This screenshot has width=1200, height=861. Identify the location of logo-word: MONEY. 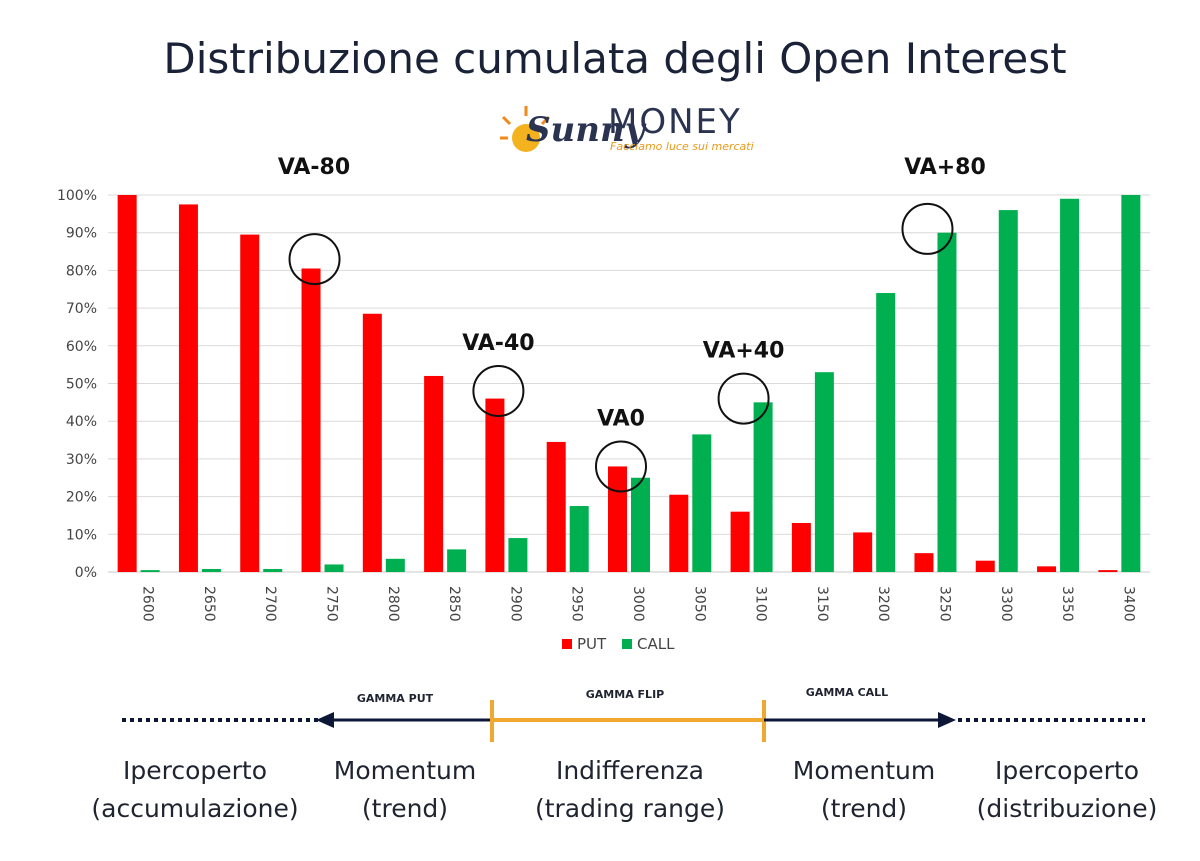
(675, 122).